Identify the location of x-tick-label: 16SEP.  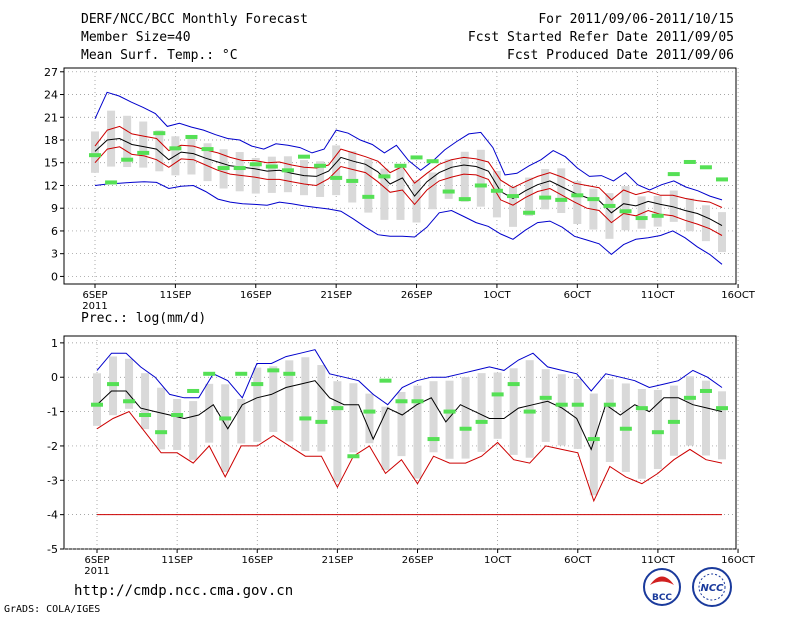
(255, 295).